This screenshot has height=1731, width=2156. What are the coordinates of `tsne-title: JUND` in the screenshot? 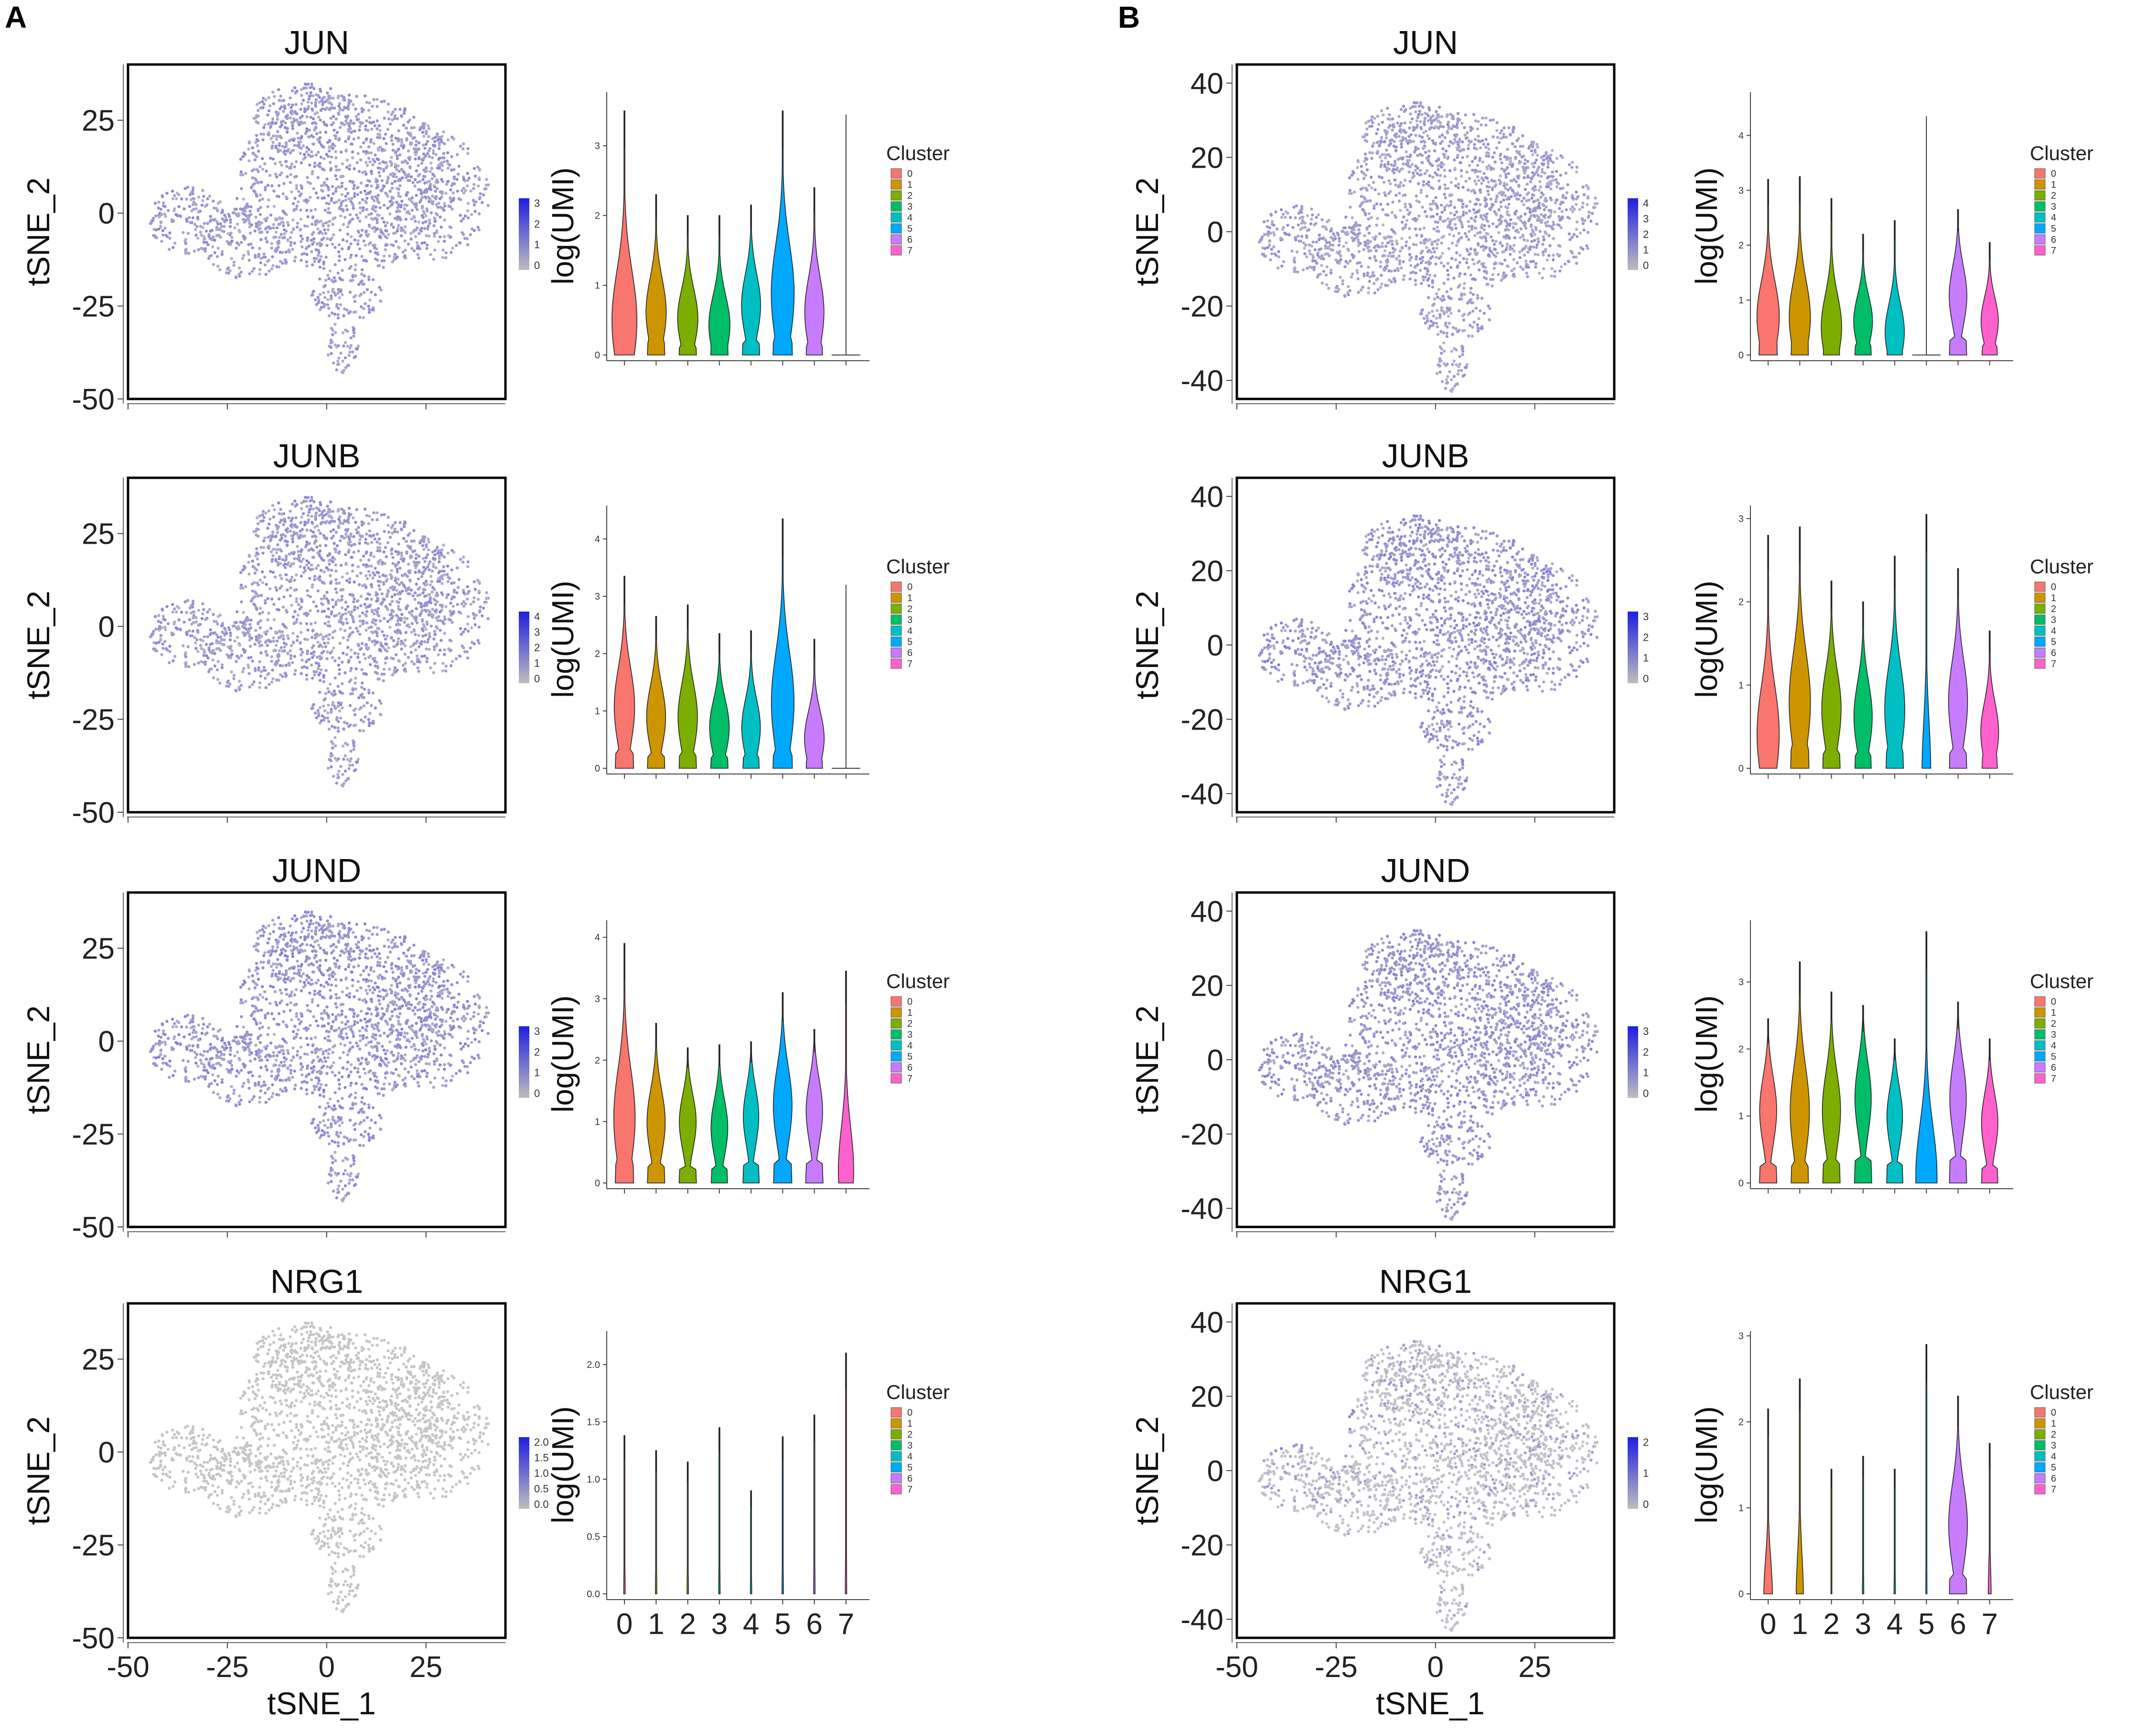 It's located at (317, 870).